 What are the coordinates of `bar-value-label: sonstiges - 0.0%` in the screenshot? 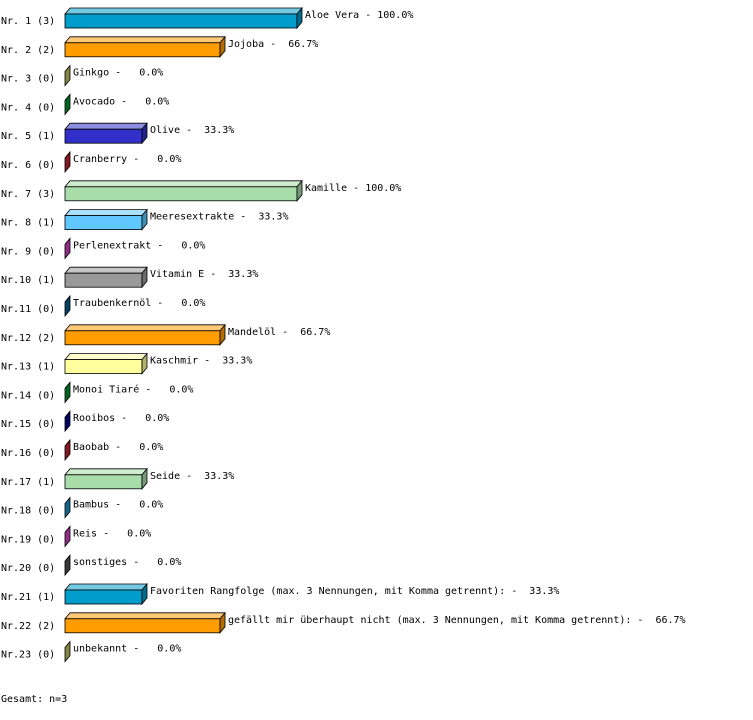 It's located at (127, 562).